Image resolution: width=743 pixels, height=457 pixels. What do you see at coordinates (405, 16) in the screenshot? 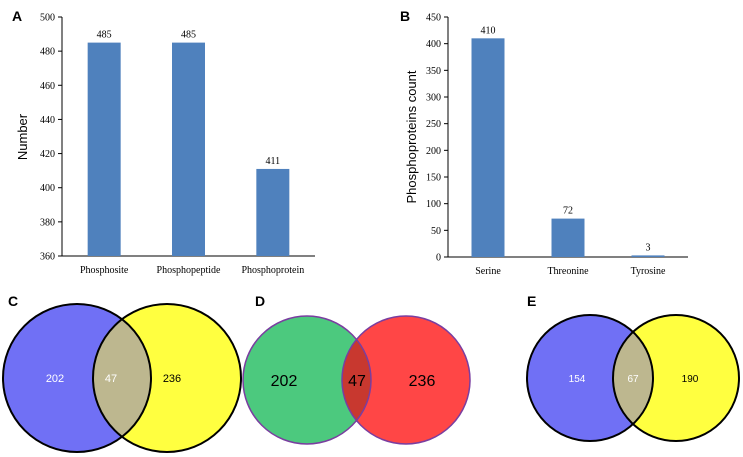
I see `panel-label-b: B` at bounding box center [405, 16].